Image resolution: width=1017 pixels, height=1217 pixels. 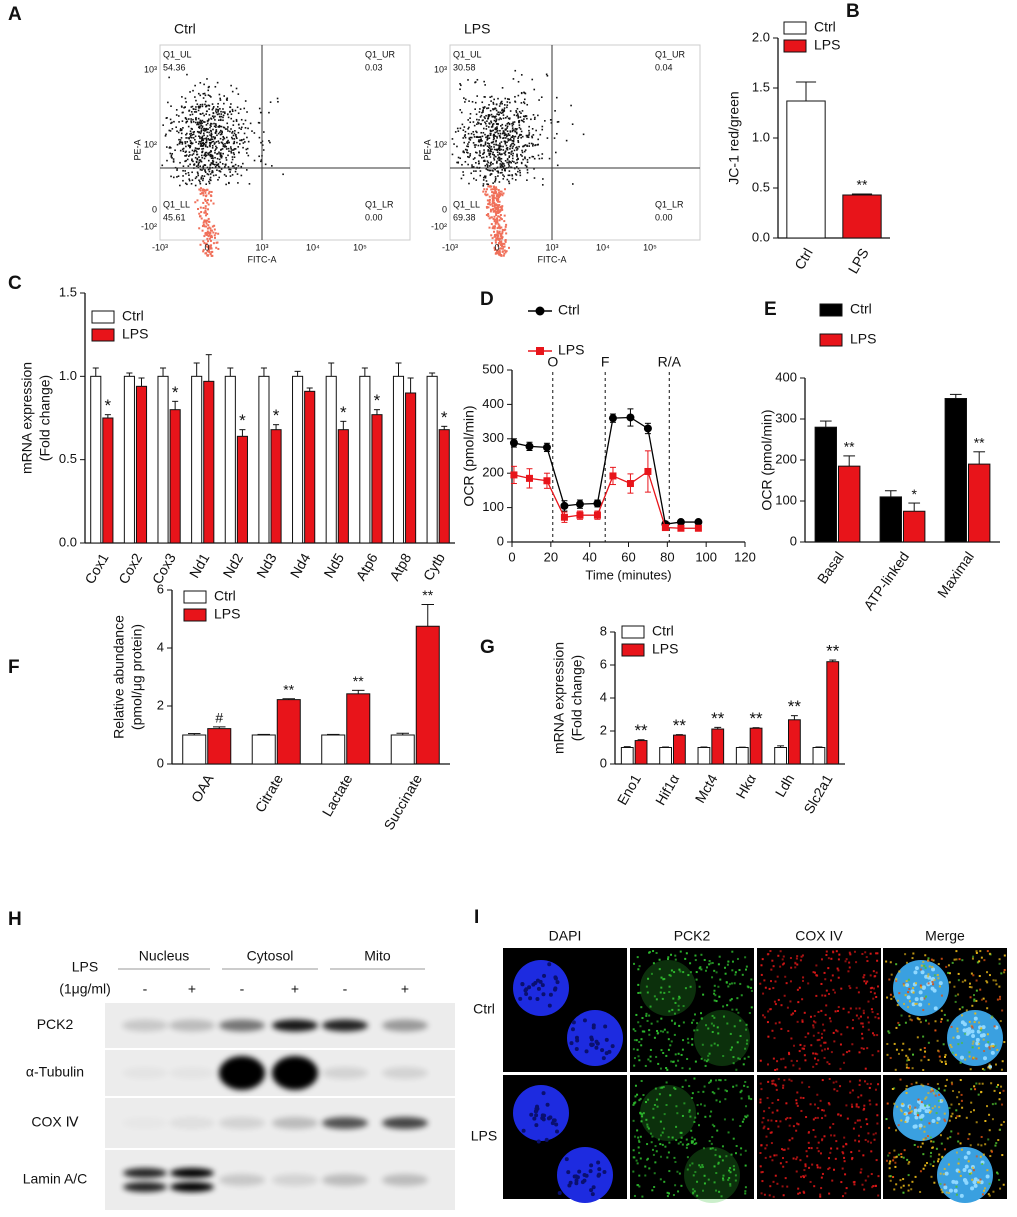 What do you see at coordinates (55, 1179) in the screenshot?
I see `blot-row-label: Lamin A/C` at bounding box center [55, 1179].